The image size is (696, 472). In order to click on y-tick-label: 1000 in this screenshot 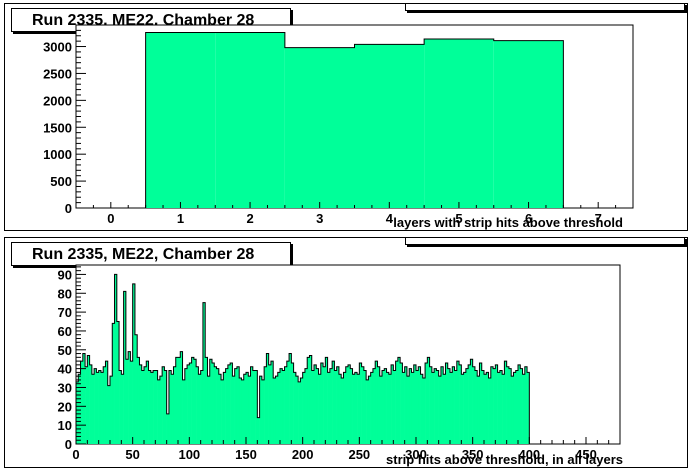, I will do `click(57, 154)`.